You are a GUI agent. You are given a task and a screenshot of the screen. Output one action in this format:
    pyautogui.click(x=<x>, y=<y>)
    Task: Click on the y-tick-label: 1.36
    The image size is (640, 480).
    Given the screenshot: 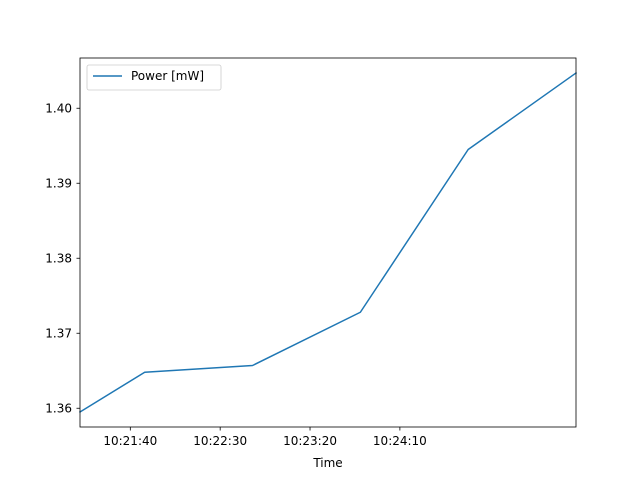 What is the action you would take?
    pyautogui.click(x=58, y=408)
    